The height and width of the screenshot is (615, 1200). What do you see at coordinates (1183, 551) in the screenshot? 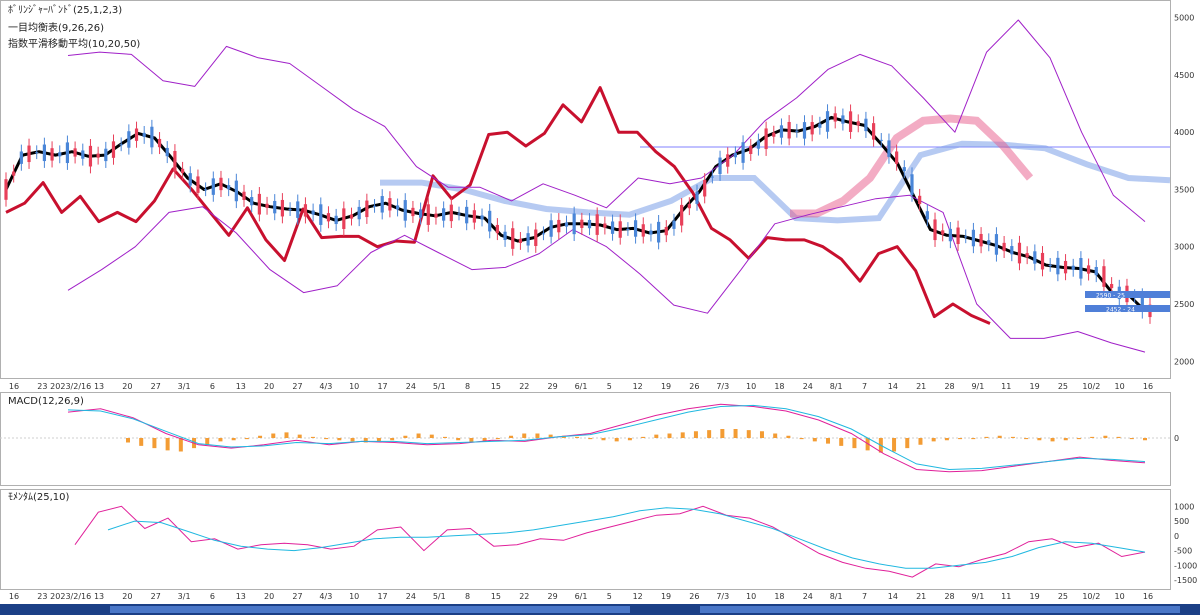
I see `momentum-y-tick: -500` at bounding box center [1183, 551].